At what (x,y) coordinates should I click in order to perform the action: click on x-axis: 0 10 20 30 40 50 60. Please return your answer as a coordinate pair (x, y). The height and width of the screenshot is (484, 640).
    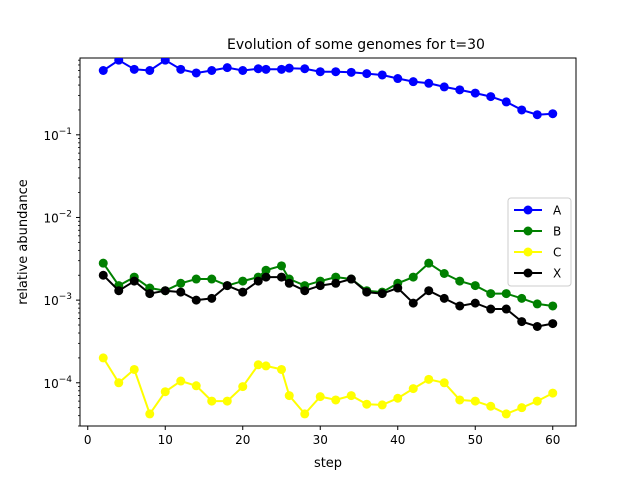
    Looking at the image, I should click on (322, 436).